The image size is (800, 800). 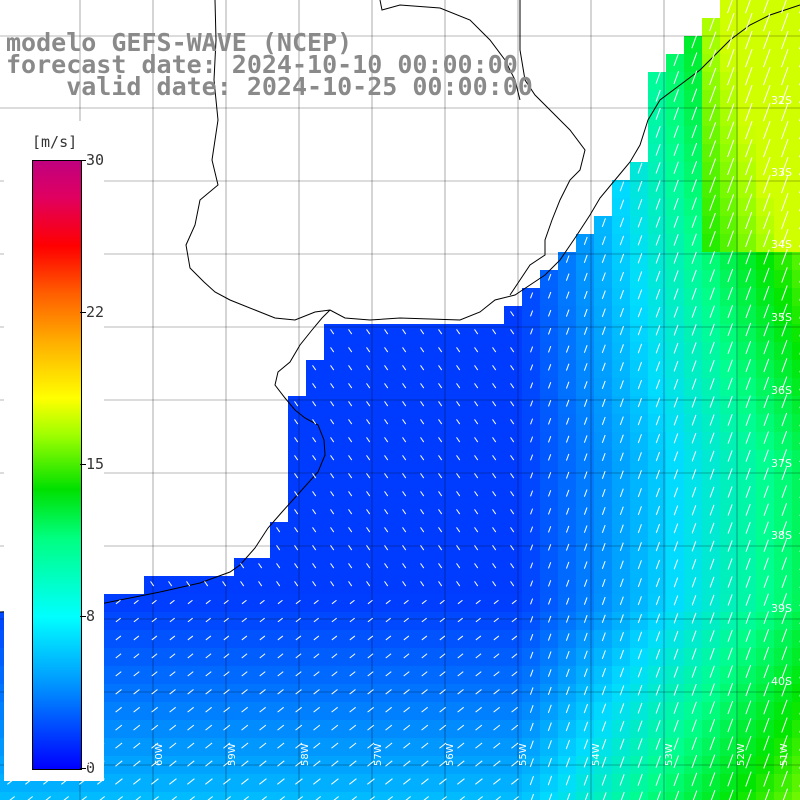 What do you see at coordinates (95, 464) in the screenshot?
I see `colorbar-tick: 15` at bounding box center [95, 464].